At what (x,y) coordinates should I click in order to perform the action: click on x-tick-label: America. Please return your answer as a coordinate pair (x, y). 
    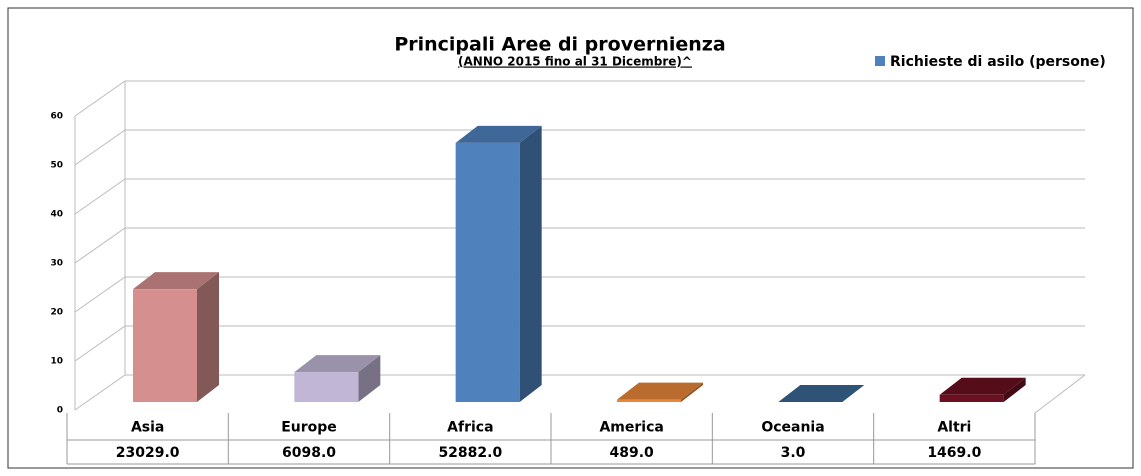
    Looking at the image, I should click on (631, 428).